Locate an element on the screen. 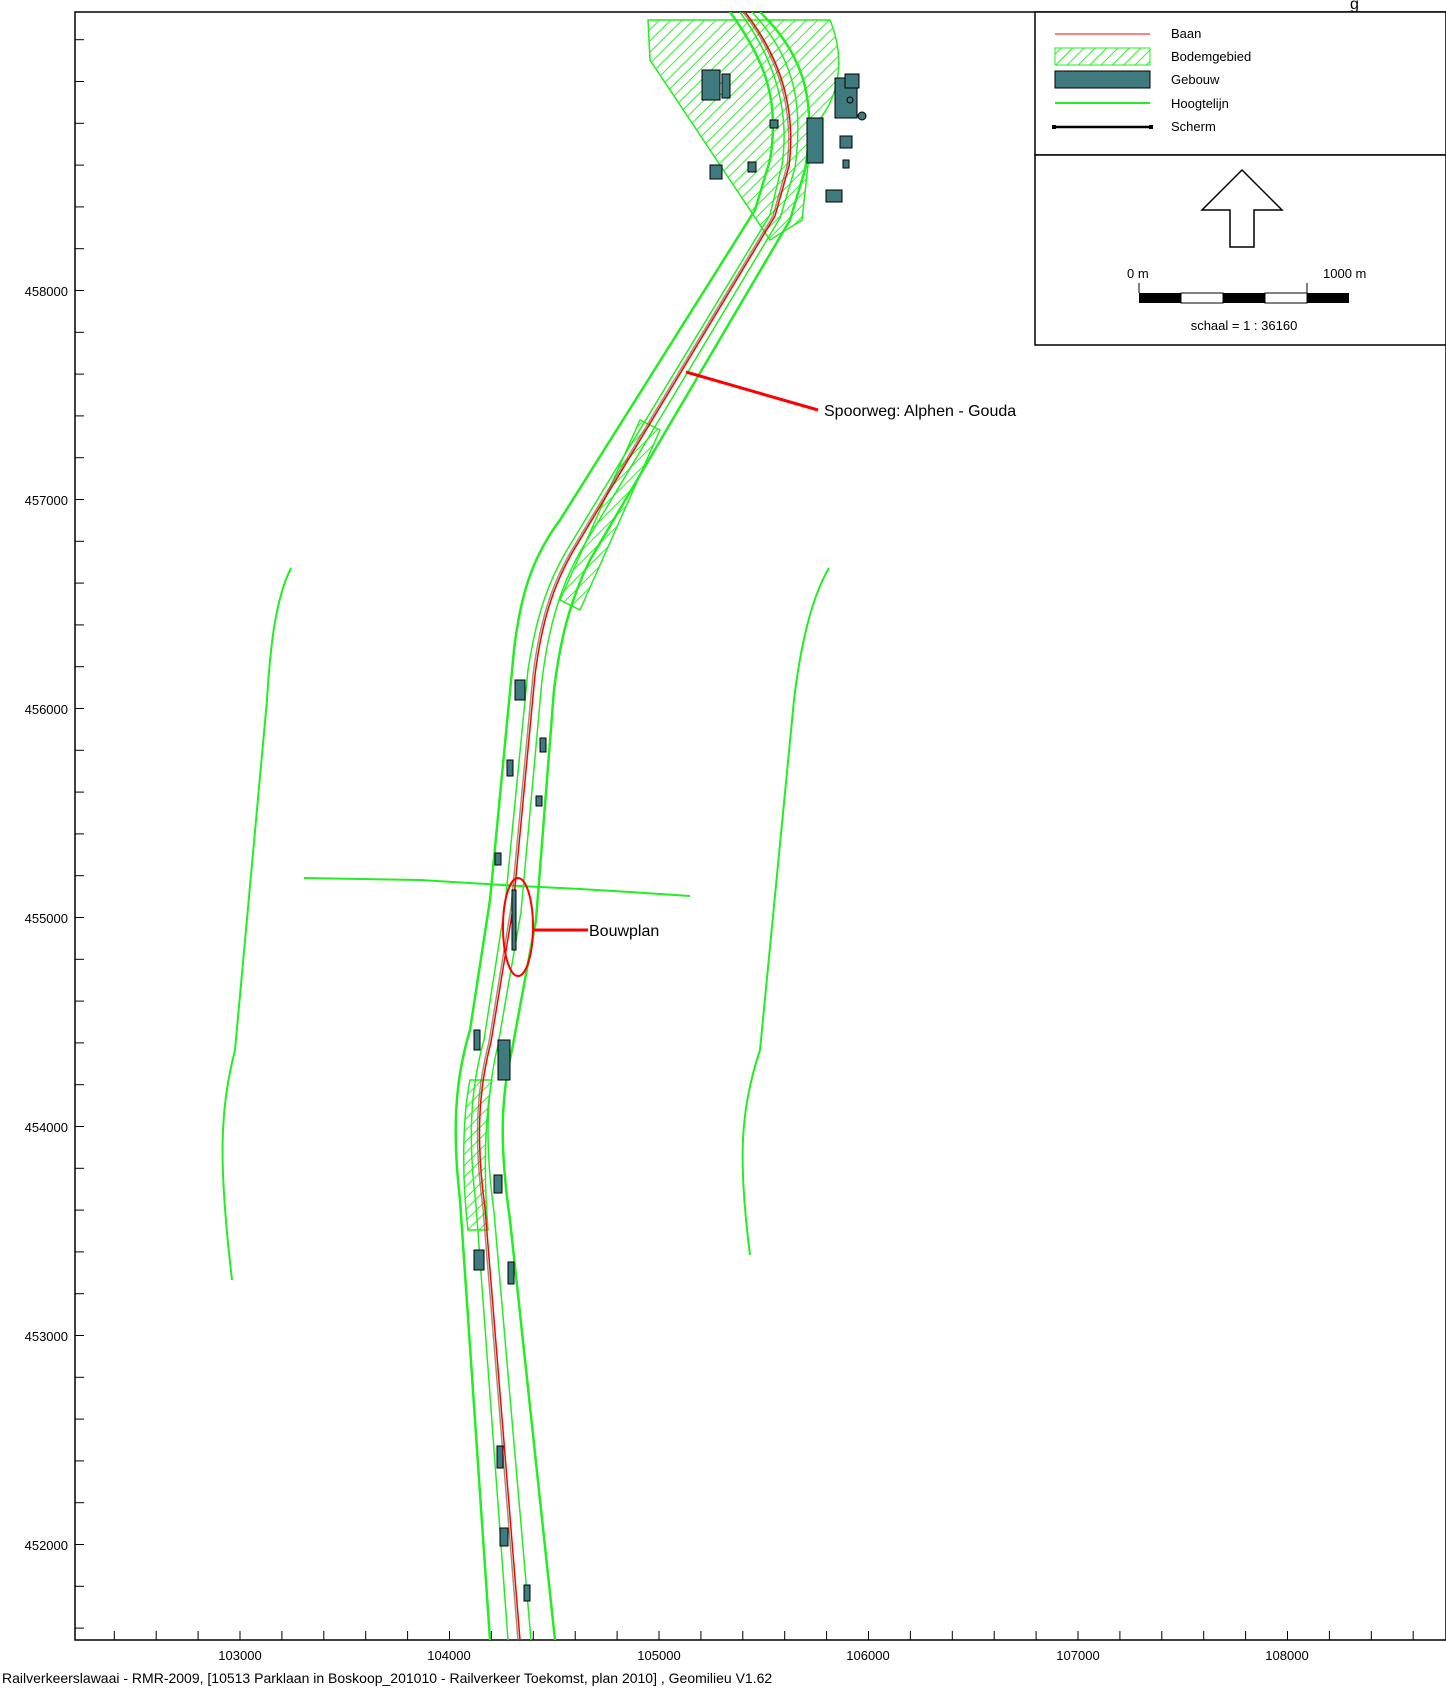 The height and width of the screenshot is (1688, 1446). contour-line-west is located at coordinates (256, 924).